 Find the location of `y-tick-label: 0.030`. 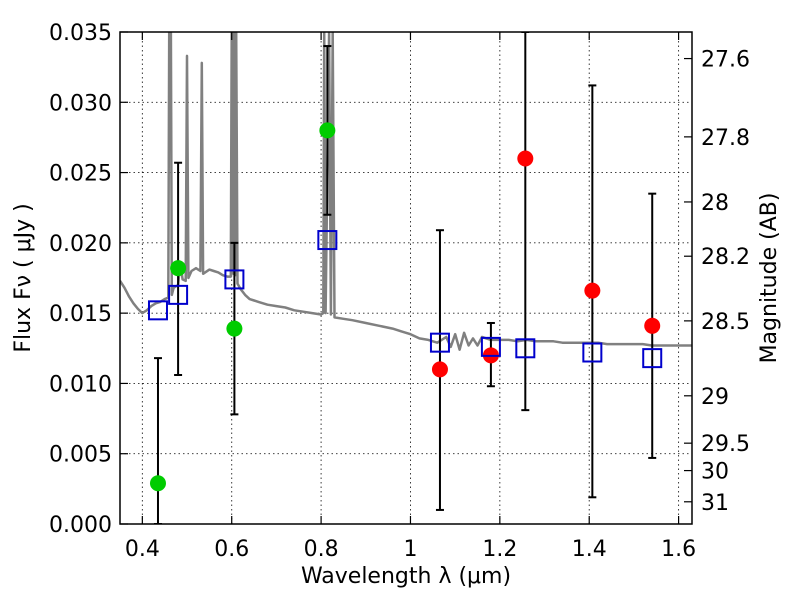

y-tick-label: 0.030 is located at coordinates (80, 103).